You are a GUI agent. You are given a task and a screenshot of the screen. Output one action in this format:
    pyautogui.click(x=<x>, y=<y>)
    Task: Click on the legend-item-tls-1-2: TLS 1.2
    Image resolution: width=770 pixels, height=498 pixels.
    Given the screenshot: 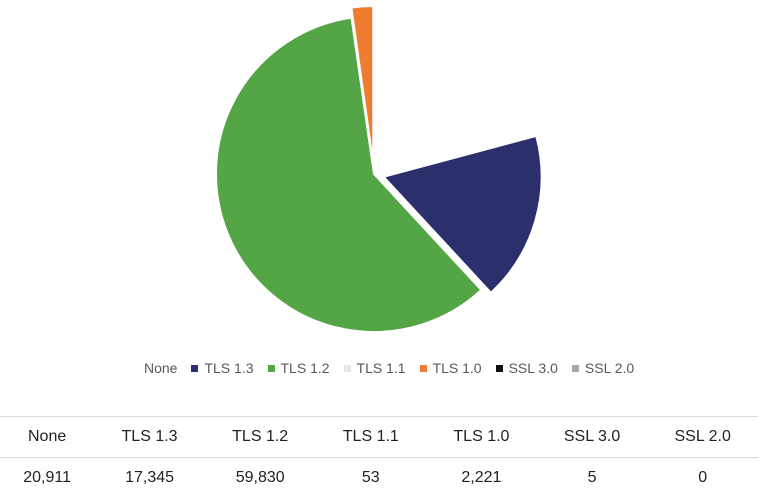 What is the action you would take?
    pyautogui.click(x=299, y=368)
    